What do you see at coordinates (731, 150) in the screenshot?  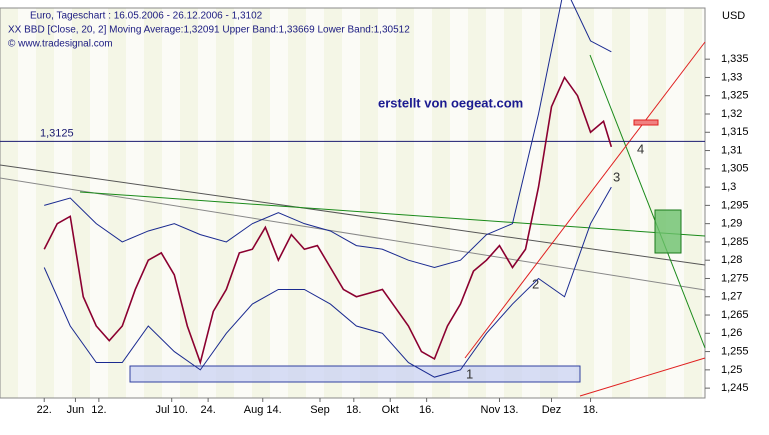 I see `y-tick-label: 1,31` at bounding box center [731, 150].